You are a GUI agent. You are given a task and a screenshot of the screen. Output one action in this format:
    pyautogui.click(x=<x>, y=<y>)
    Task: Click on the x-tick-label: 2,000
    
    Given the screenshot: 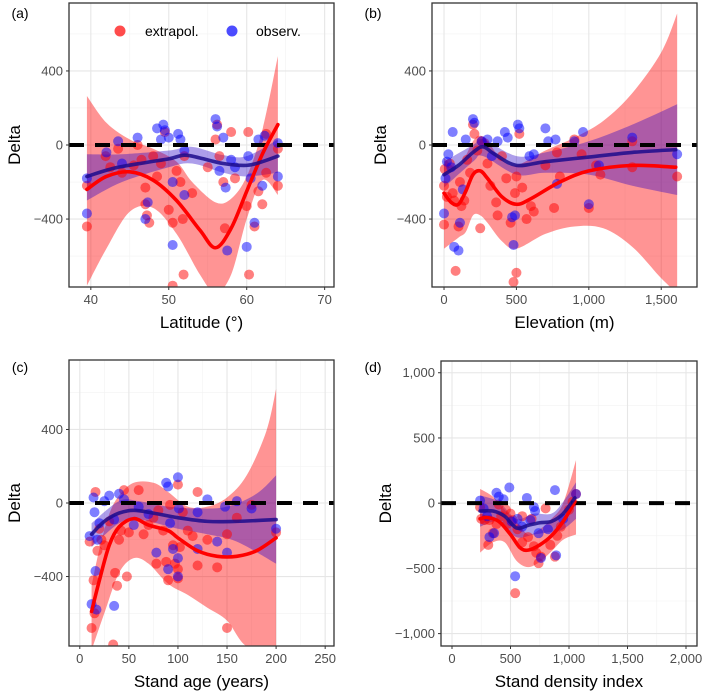 What is the action you would take?
    pyautogui.click(x=686, y=658)
    